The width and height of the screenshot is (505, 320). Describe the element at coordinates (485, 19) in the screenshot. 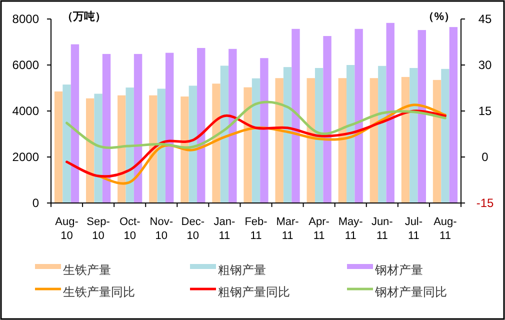

I see `y2-tick-label: 45` at that location.